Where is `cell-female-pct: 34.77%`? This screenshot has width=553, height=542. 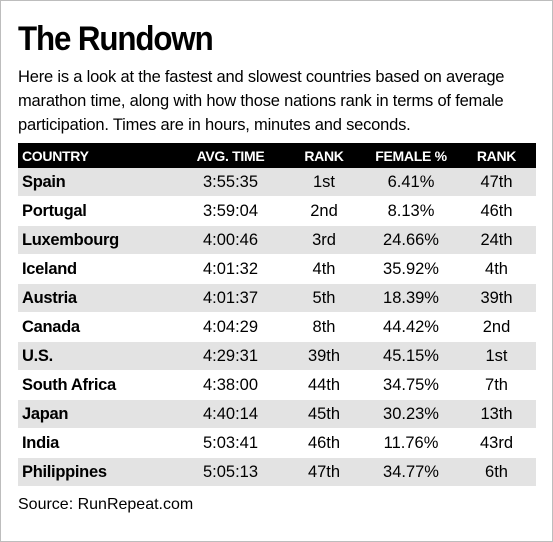
cell-female-pct: 34.77% is located at coordinates (411, 472).